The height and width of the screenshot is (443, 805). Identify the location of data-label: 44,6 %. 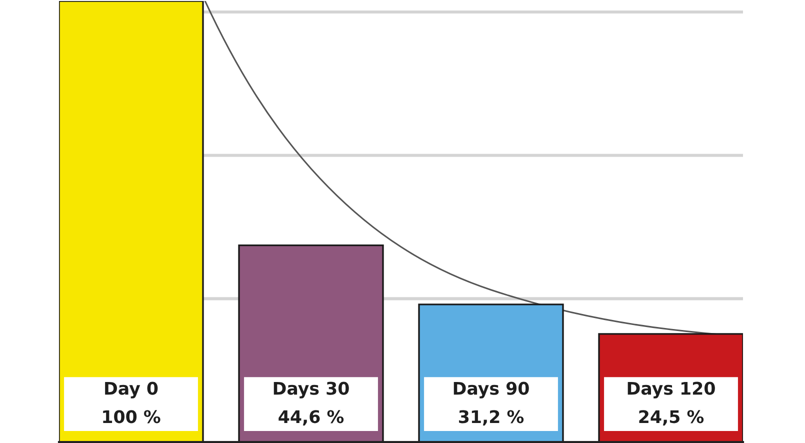
(311, 418).